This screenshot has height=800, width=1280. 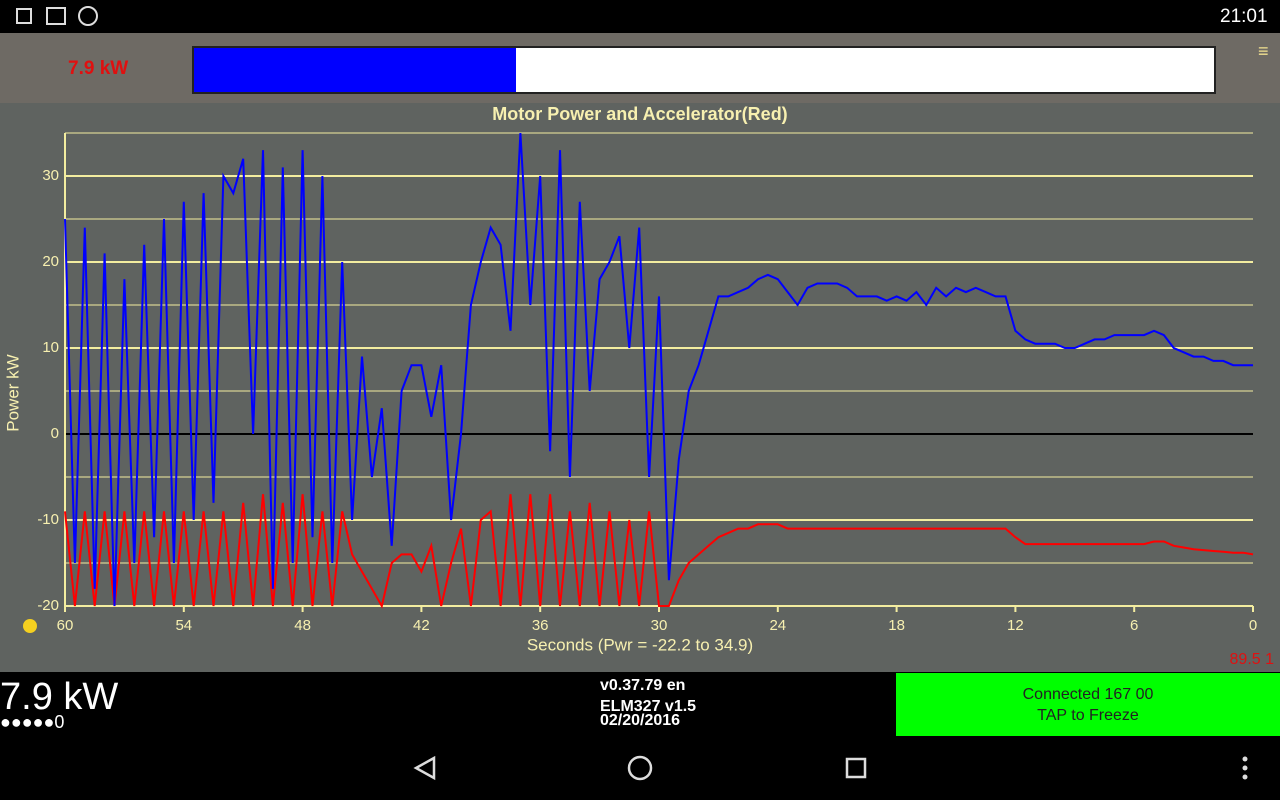 I want to click on y-tick-label: 20, so click(x=50, y=261).